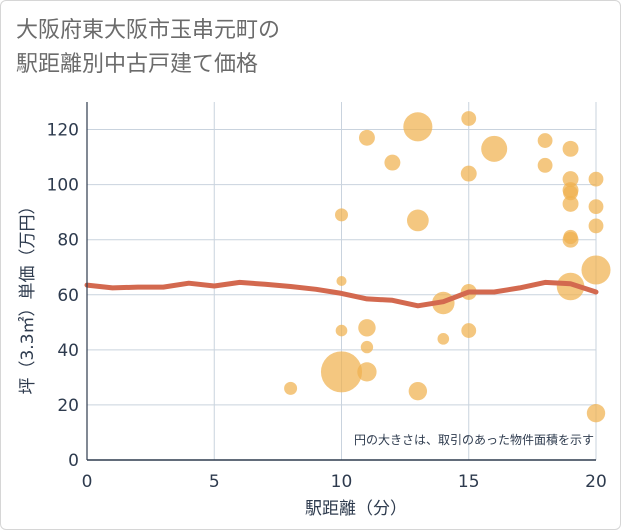  I want to click on x-tick-label-20: 20, so click(596, 482).